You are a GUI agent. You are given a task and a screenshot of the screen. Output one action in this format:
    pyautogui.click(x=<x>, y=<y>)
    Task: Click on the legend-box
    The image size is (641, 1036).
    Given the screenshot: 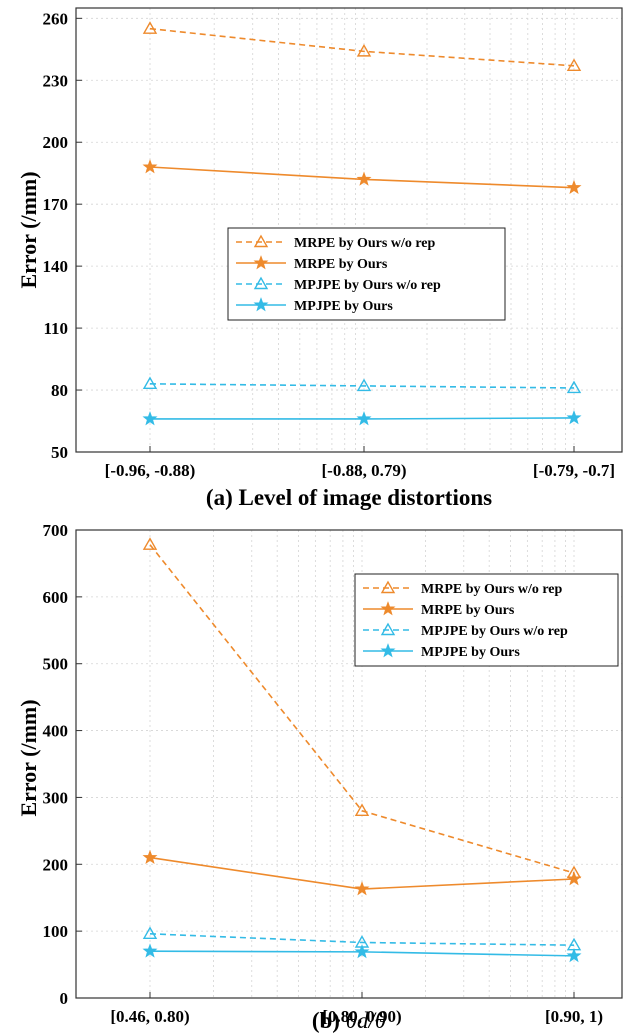 What is the action you would take?
    pyautogui.click(x=366, y=274)
    